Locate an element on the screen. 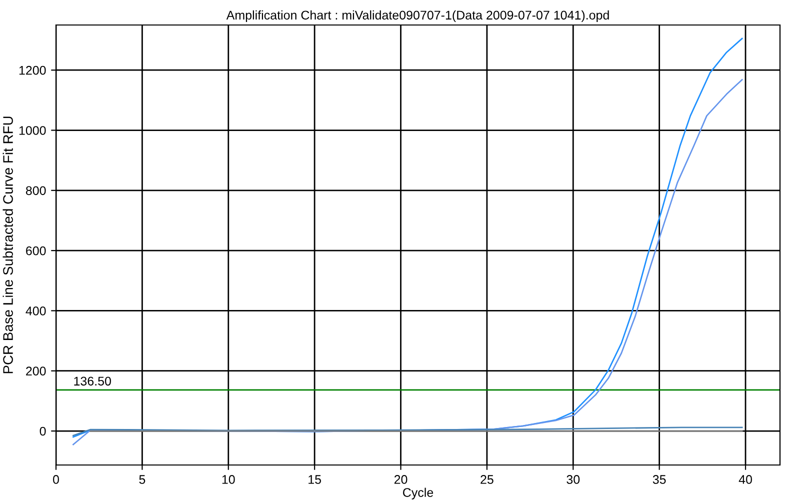  y-tick-label: 600 is located at coordinates (36, 251).